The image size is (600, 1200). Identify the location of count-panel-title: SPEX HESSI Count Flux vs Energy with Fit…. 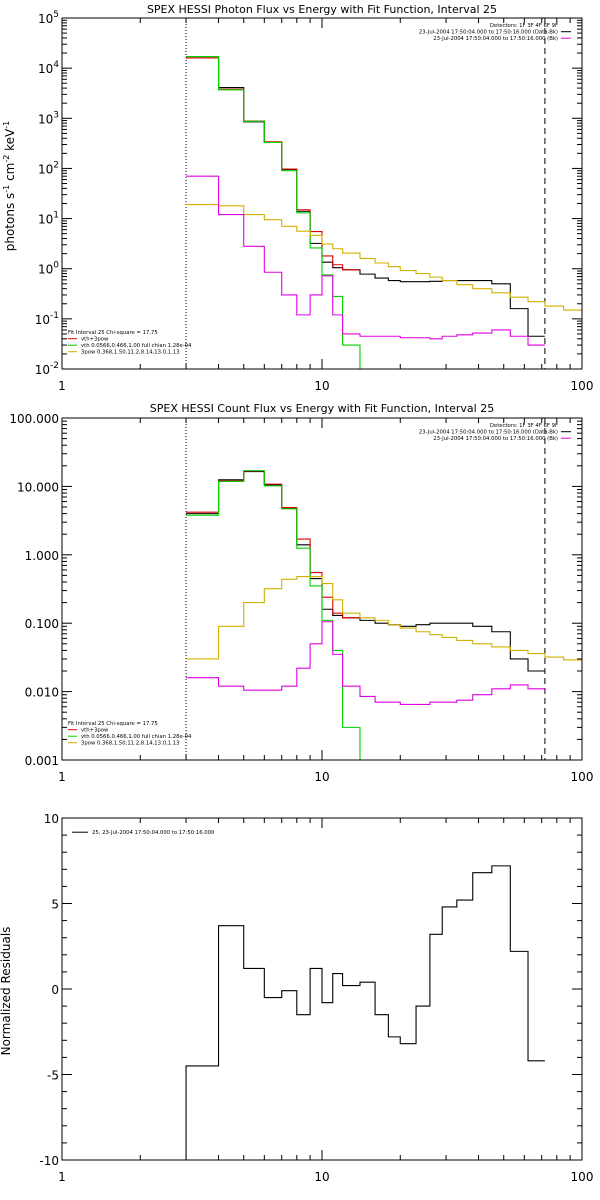
(322, 408).